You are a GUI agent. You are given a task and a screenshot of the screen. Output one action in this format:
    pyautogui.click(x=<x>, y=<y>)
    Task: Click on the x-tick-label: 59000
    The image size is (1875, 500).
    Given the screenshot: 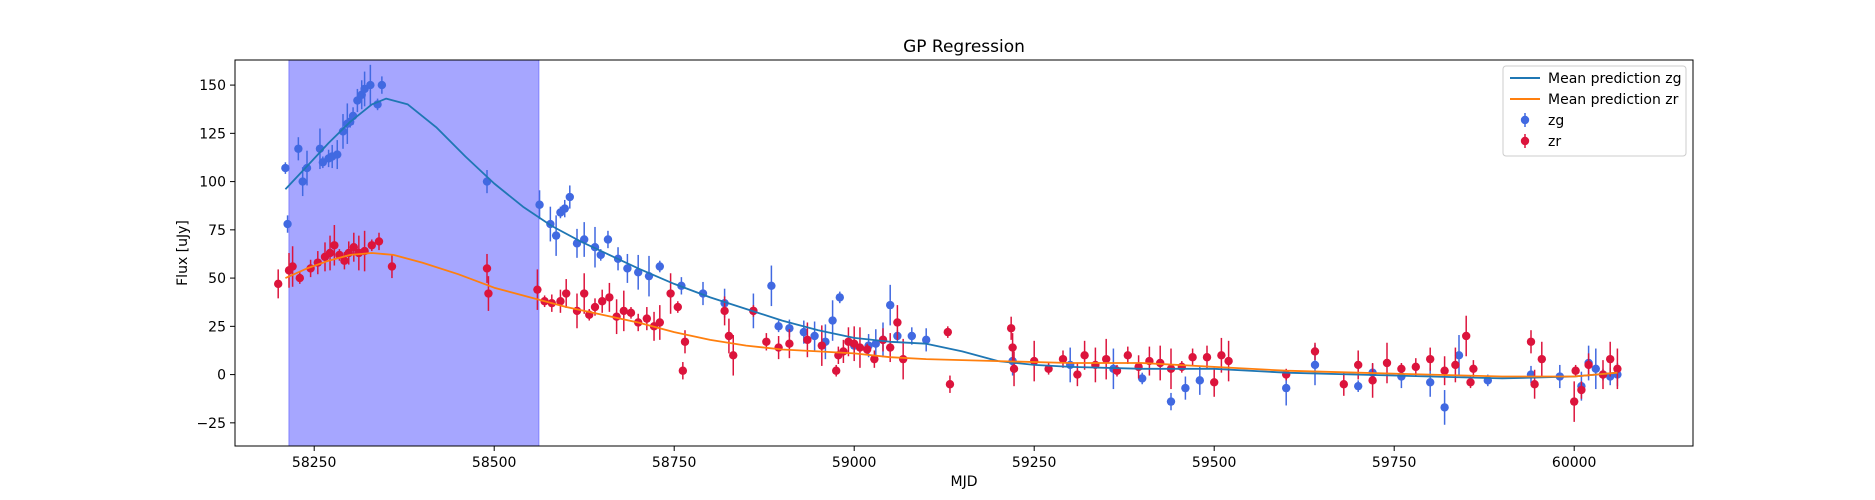 What is the action you would take?
    pyautogui.click(x=854, y=463)
    